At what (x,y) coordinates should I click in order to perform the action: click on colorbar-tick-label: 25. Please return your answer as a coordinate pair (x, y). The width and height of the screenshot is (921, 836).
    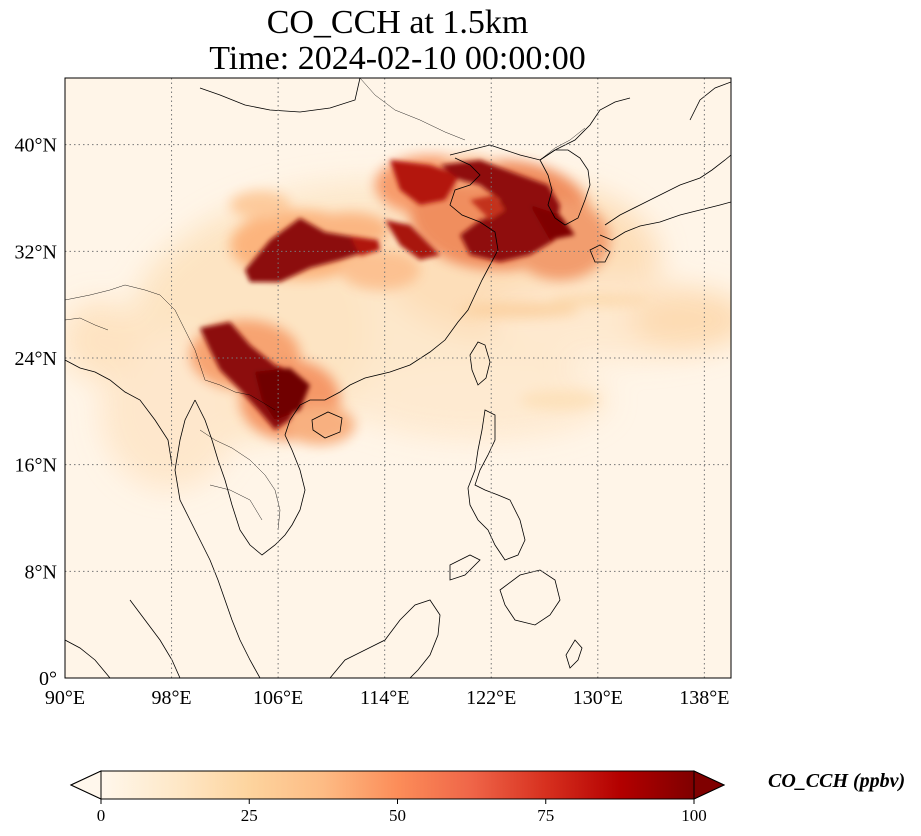
    Looking at the image, I should click on (249, 815).